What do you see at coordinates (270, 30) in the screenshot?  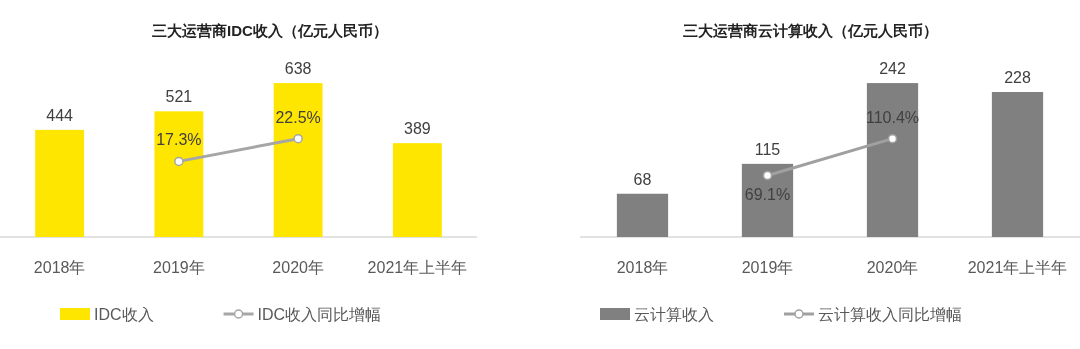 I see `chart-title: 三大运营商IDC收入（亿元人民币）` at bounding box center [270, 30].